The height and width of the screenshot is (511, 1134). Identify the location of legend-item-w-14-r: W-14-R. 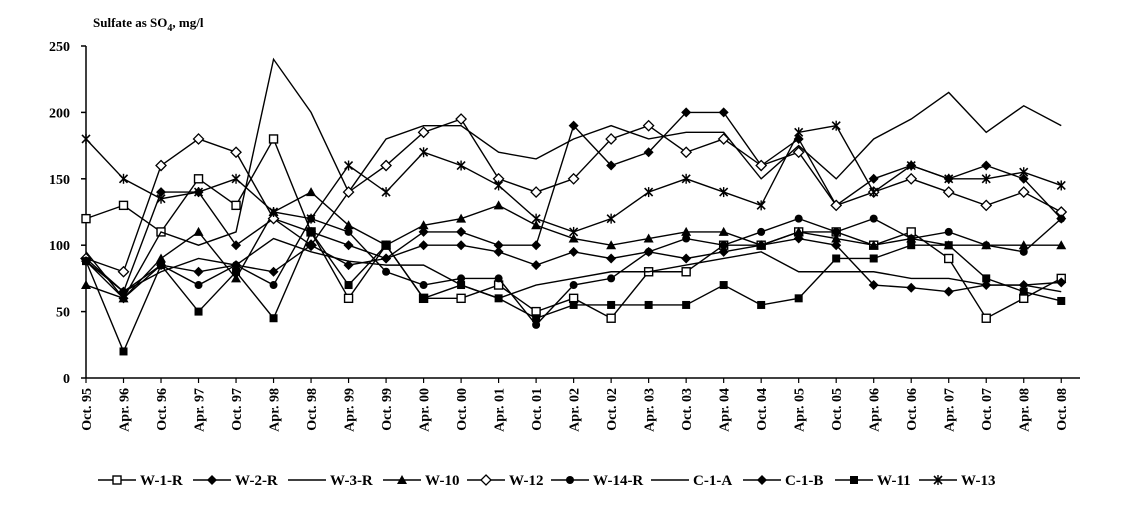
(597, 481).